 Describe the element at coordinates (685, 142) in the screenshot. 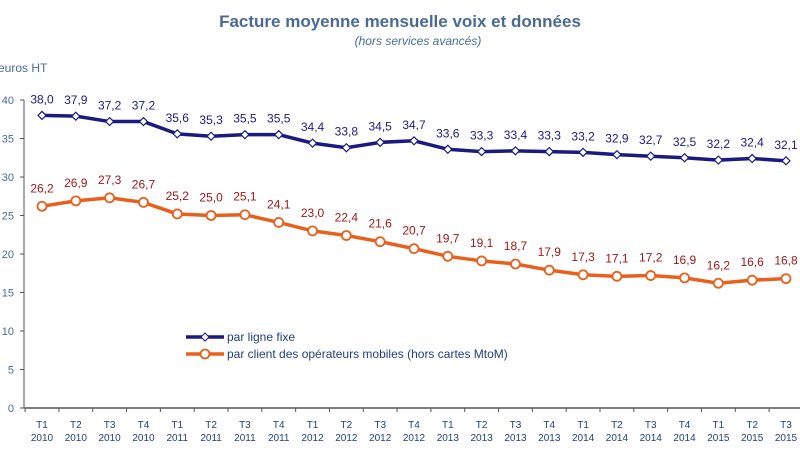

I see `data-label: 32,5` at that location.